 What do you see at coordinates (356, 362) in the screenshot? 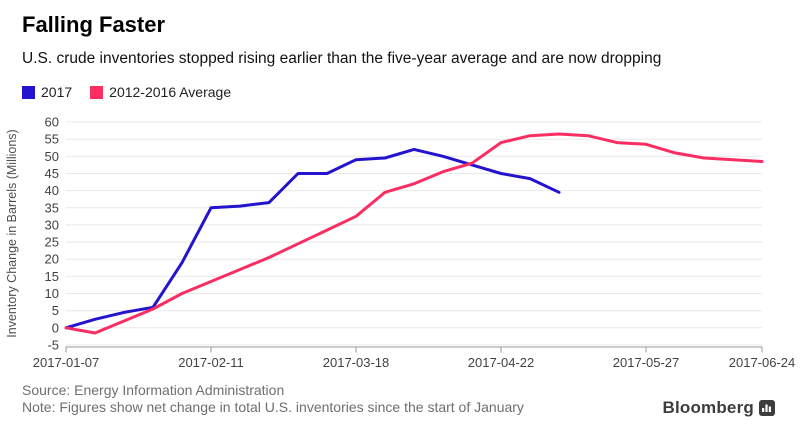
I see `x-tick-label: 2017-03-18` at bounding box center [356, 362].